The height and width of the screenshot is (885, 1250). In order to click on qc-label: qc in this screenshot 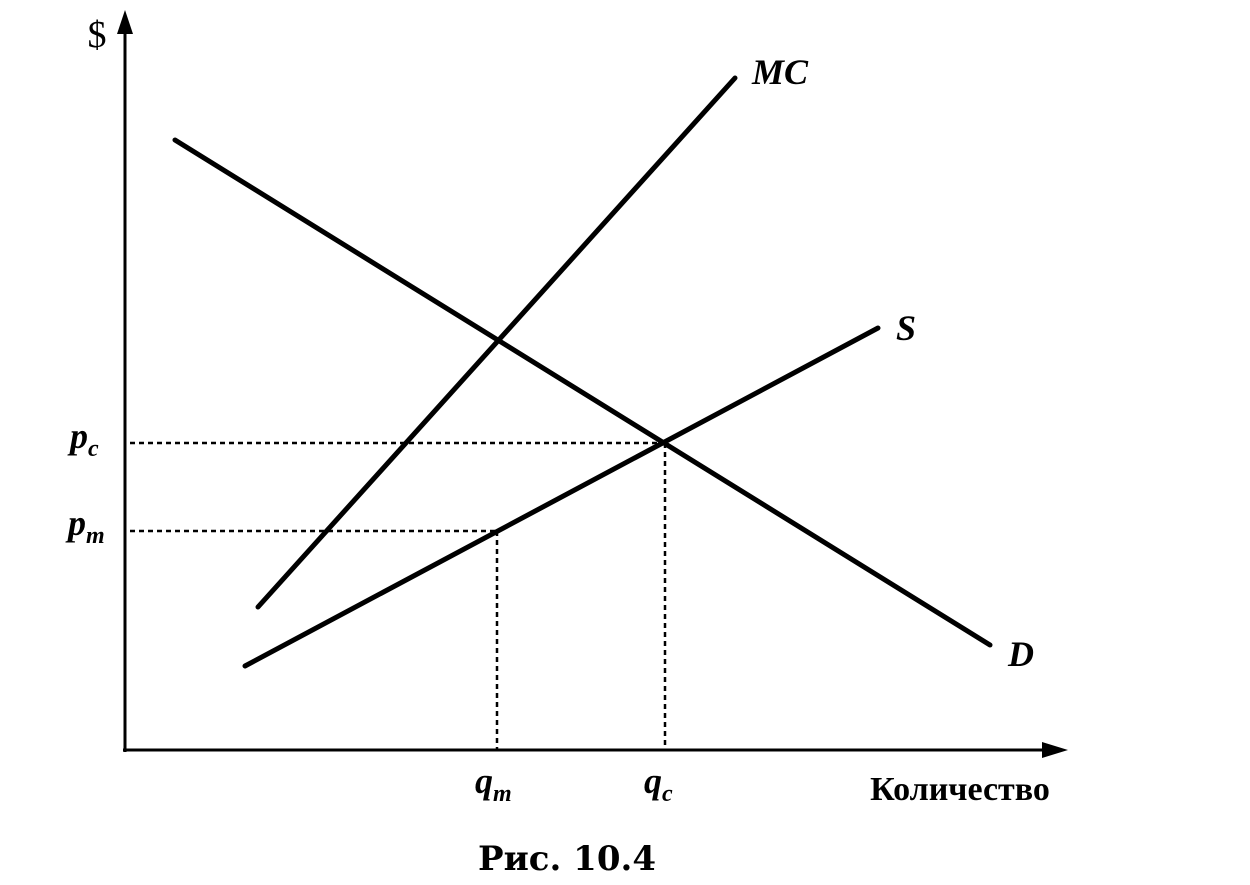, I will do `click(658, 784)`.